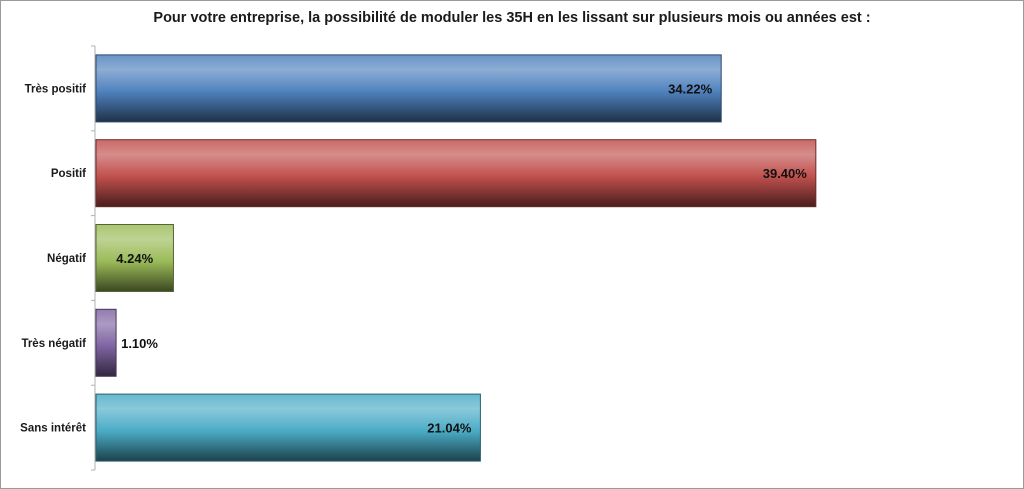 This screenshot has height=489, width=1024. What do you see at coordinates (53, 344) in the screenshot?
I see `category-label: Très négatif` at bounding box center [53, 344].